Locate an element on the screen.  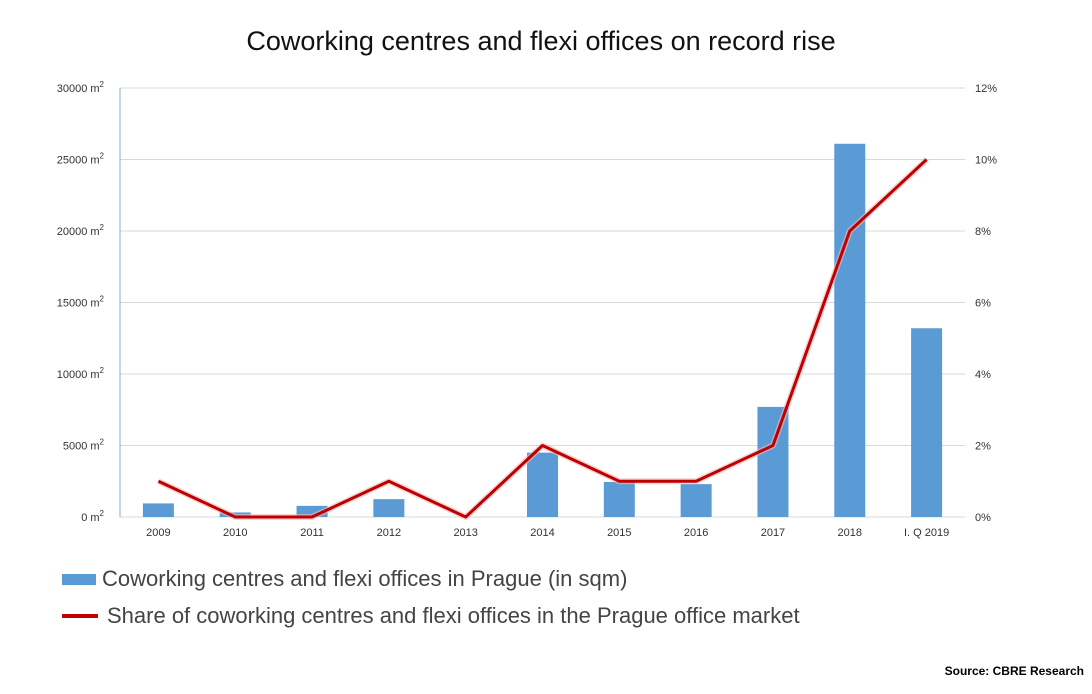
x-tick-label: 2018 is located at coordinates (850, 533).